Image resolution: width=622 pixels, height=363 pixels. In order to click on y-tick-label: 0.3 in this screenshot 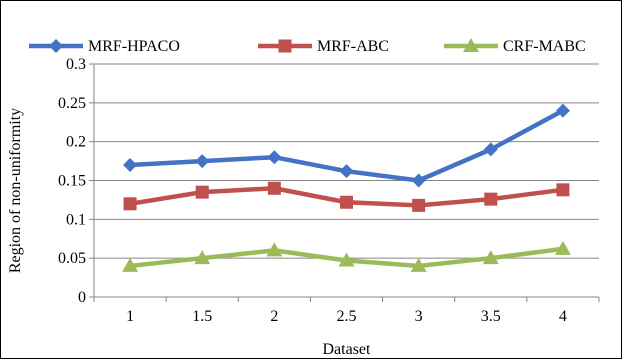, I will do `click(76, 64)`.